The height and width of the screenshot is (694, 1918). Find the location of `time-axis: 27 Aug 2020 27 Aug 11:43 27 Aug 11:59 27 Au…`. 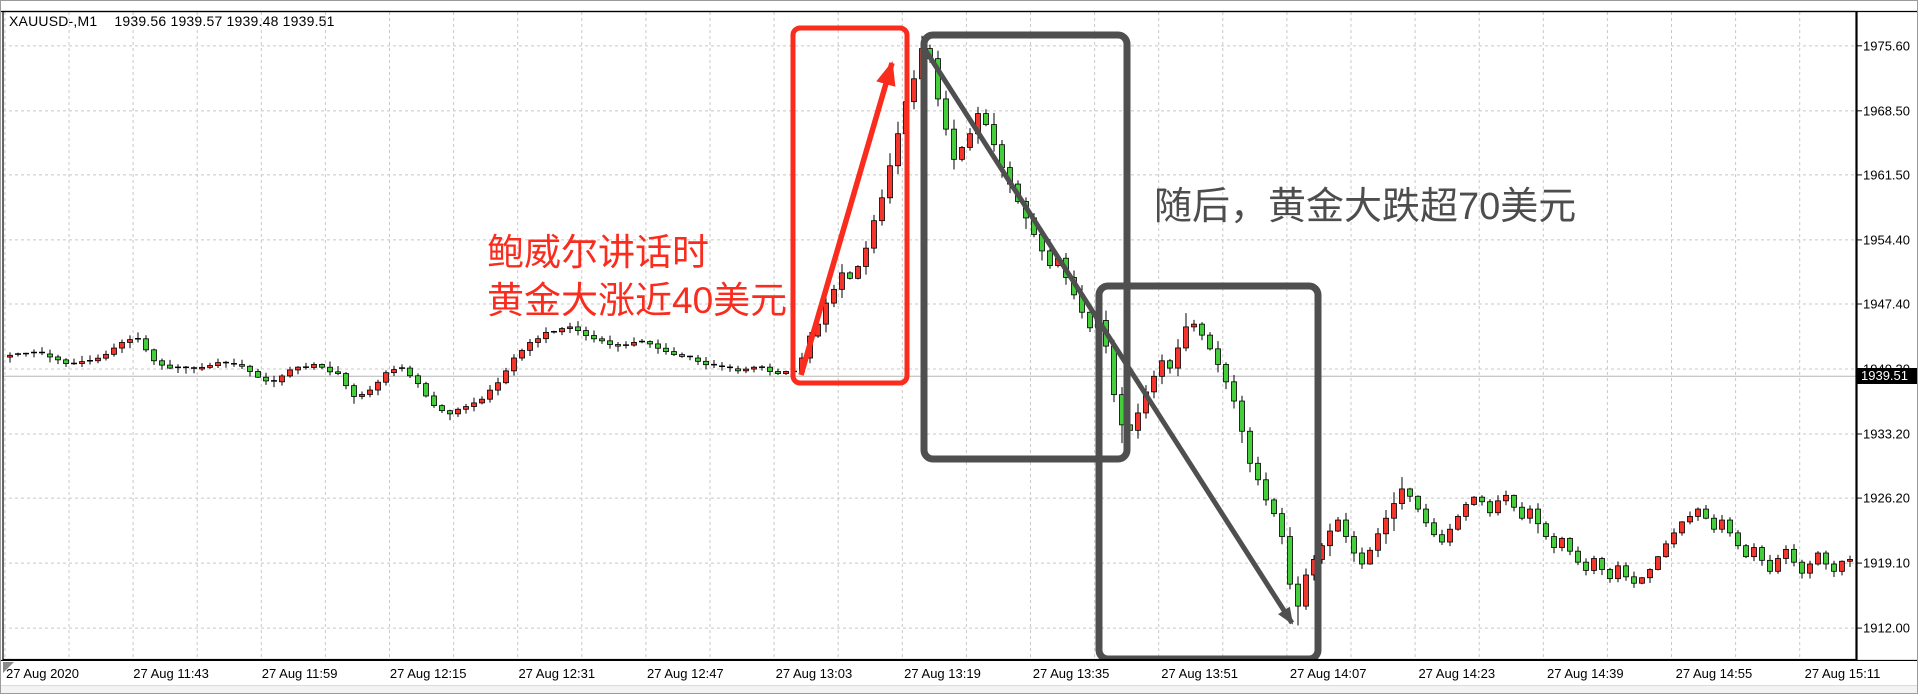

time-axis: 27 Aug 2020 27 Aug 11:43 27 Aug 11:59 27 Au… is located at coordinates (959, 673).